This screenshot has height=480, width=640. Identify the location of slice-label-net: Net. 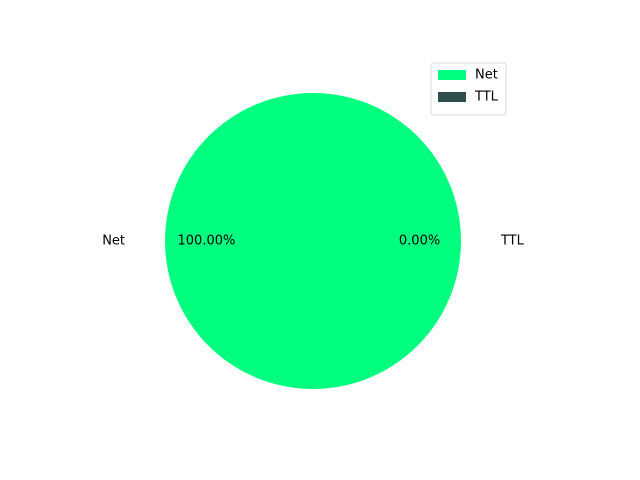
(113, 241).